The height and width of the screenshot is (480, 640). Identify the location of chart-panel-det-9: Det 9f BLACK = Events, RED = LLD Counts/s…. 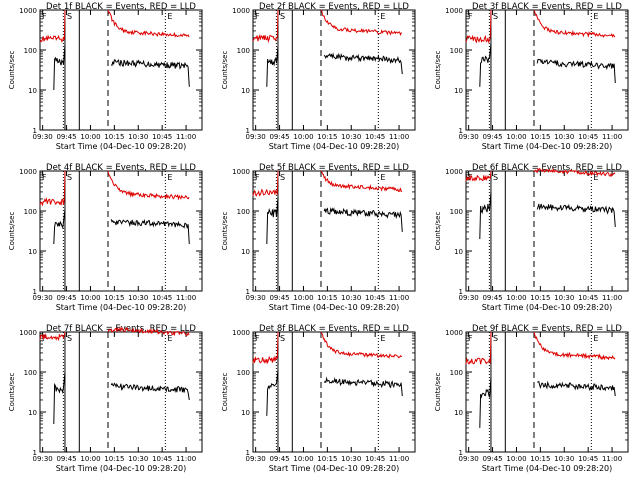
(531, 398).